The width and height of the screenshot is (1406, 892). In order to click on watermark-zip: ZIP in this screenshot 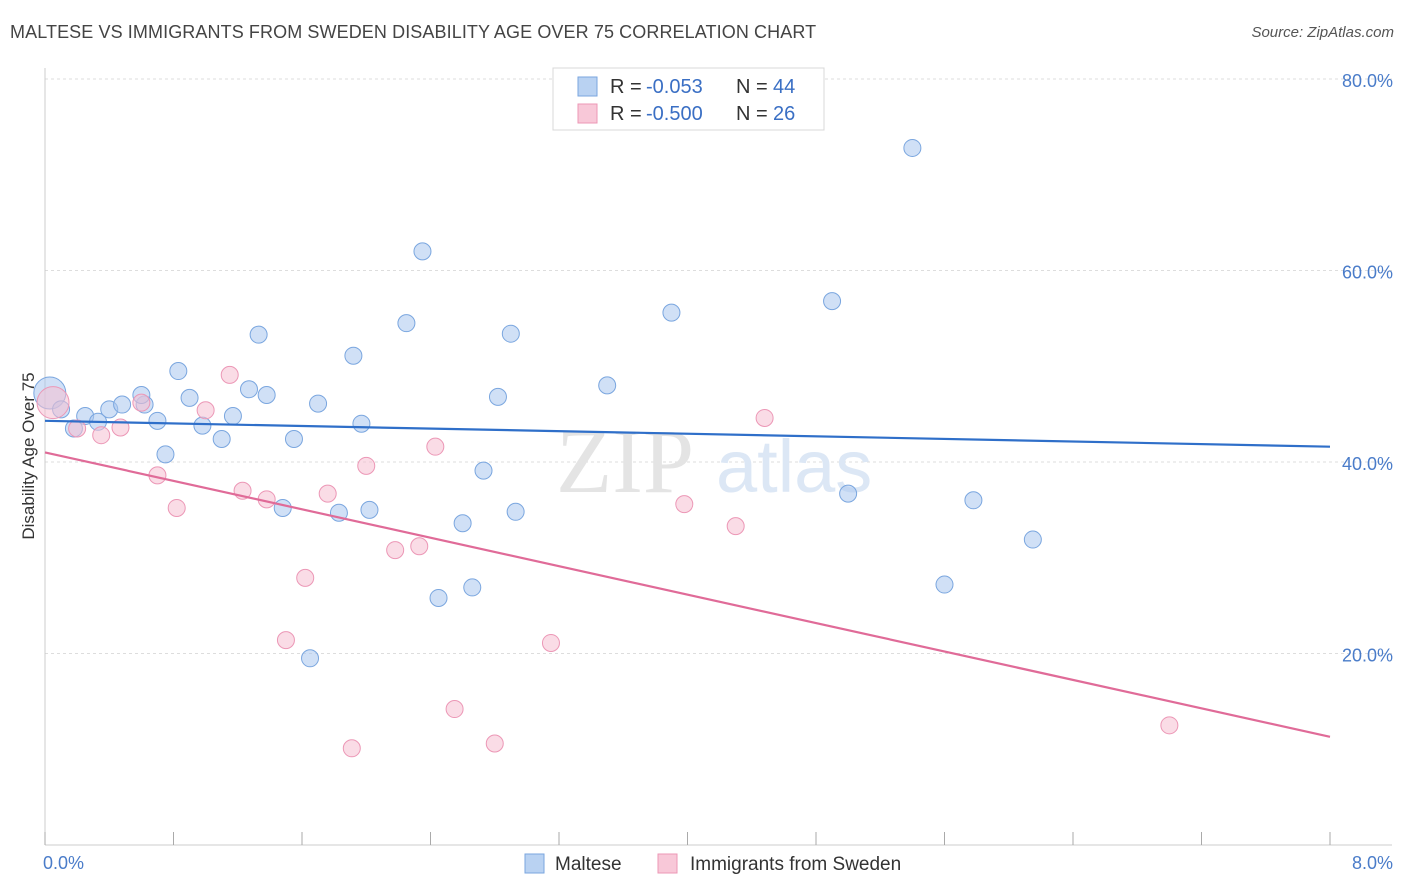, I will do `click(625, 461)`.